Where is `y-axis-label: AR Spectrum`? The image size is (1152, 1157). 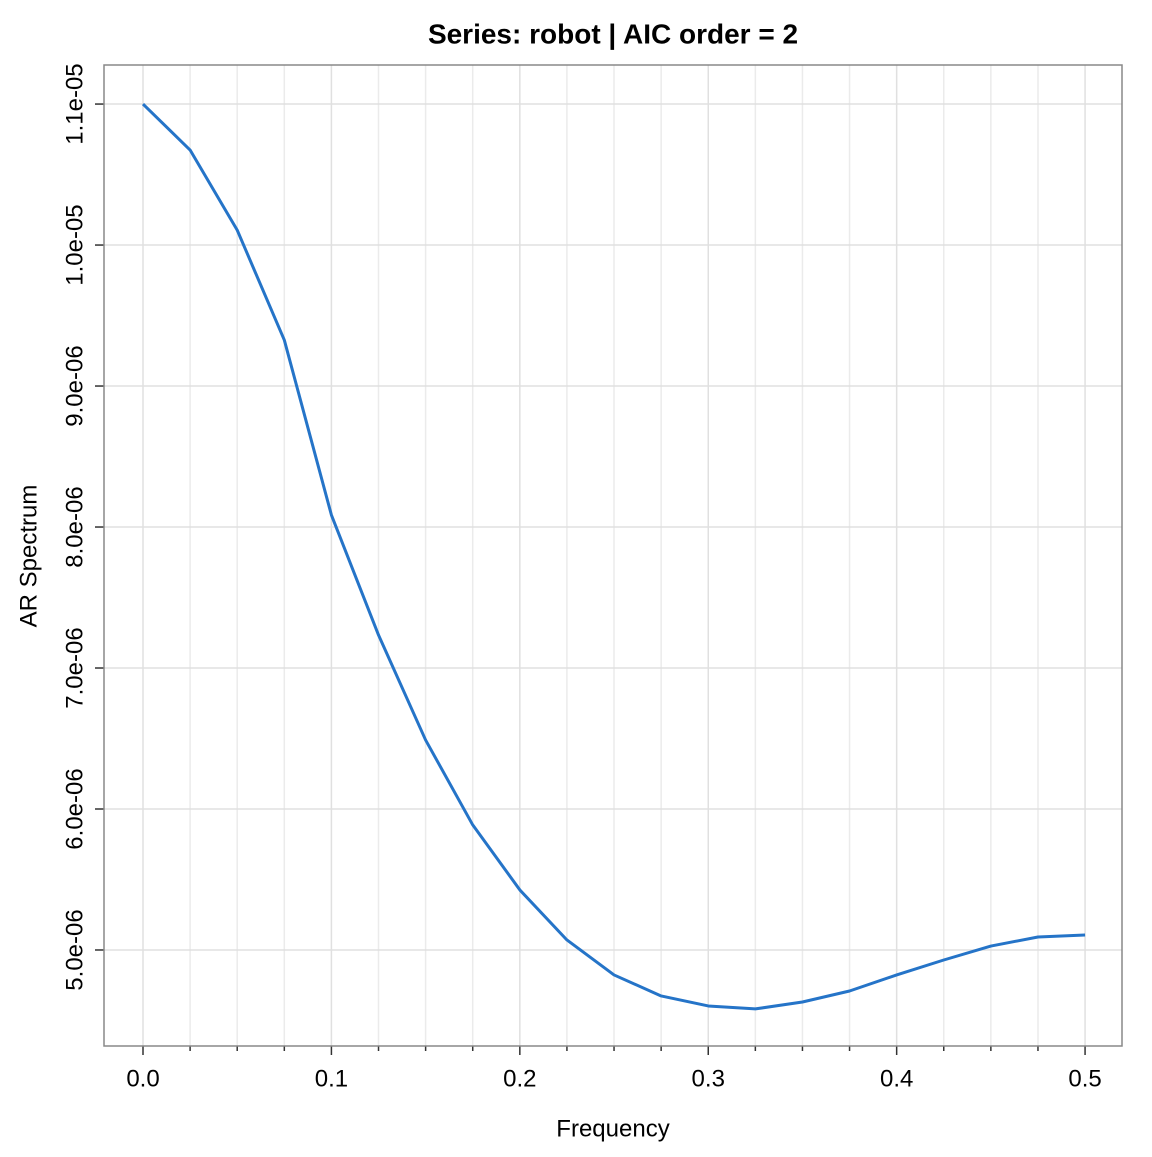 y-axis-label: AR Spectrum is located at coordinates (28, 556).